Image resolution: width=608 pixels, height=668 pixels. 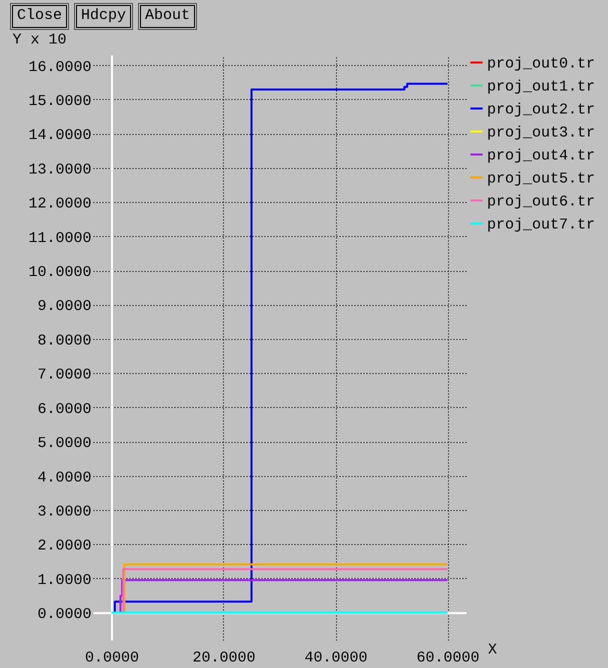 What do you see at coordinates (60, 273) in the screenshot?
I see `y-tick-label: 10.0000` at bounding box center [60, 273].